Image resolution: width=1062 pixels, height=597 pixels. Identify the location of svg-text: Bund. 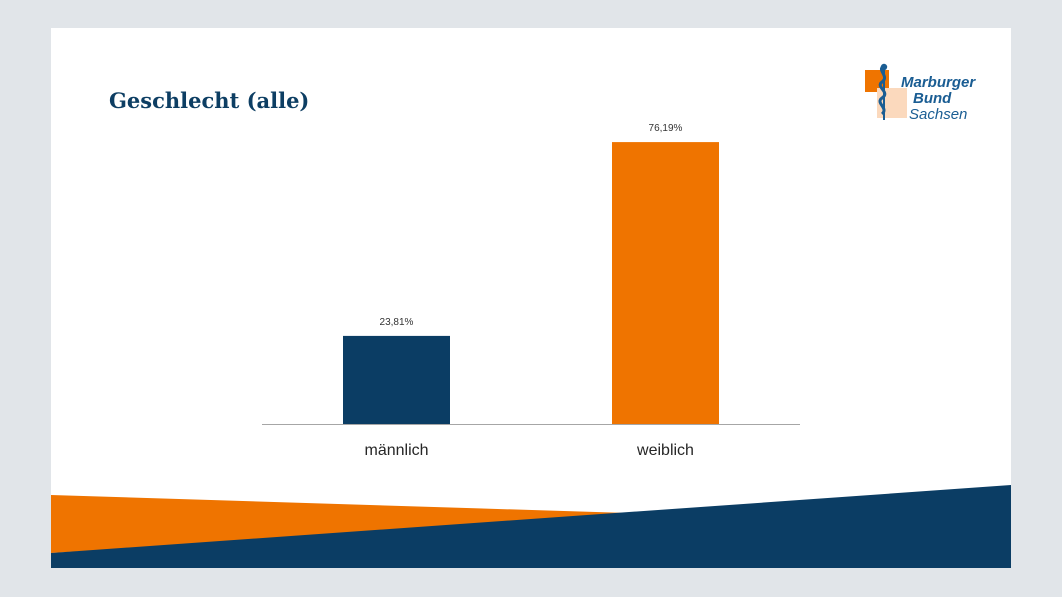
(932, 98).